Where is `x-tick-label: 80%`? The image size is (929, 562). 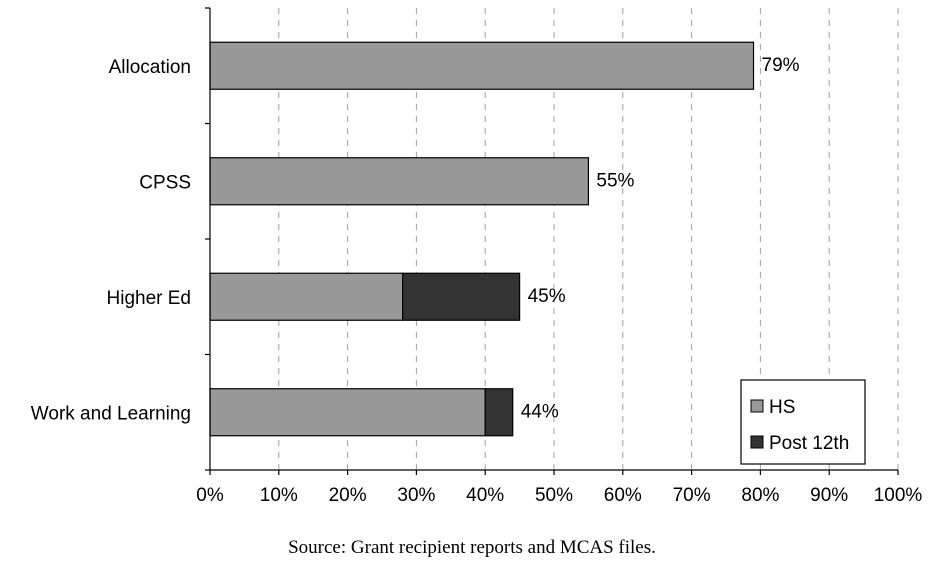 x-tick-label: 80% is located at coordinates (760, 495).